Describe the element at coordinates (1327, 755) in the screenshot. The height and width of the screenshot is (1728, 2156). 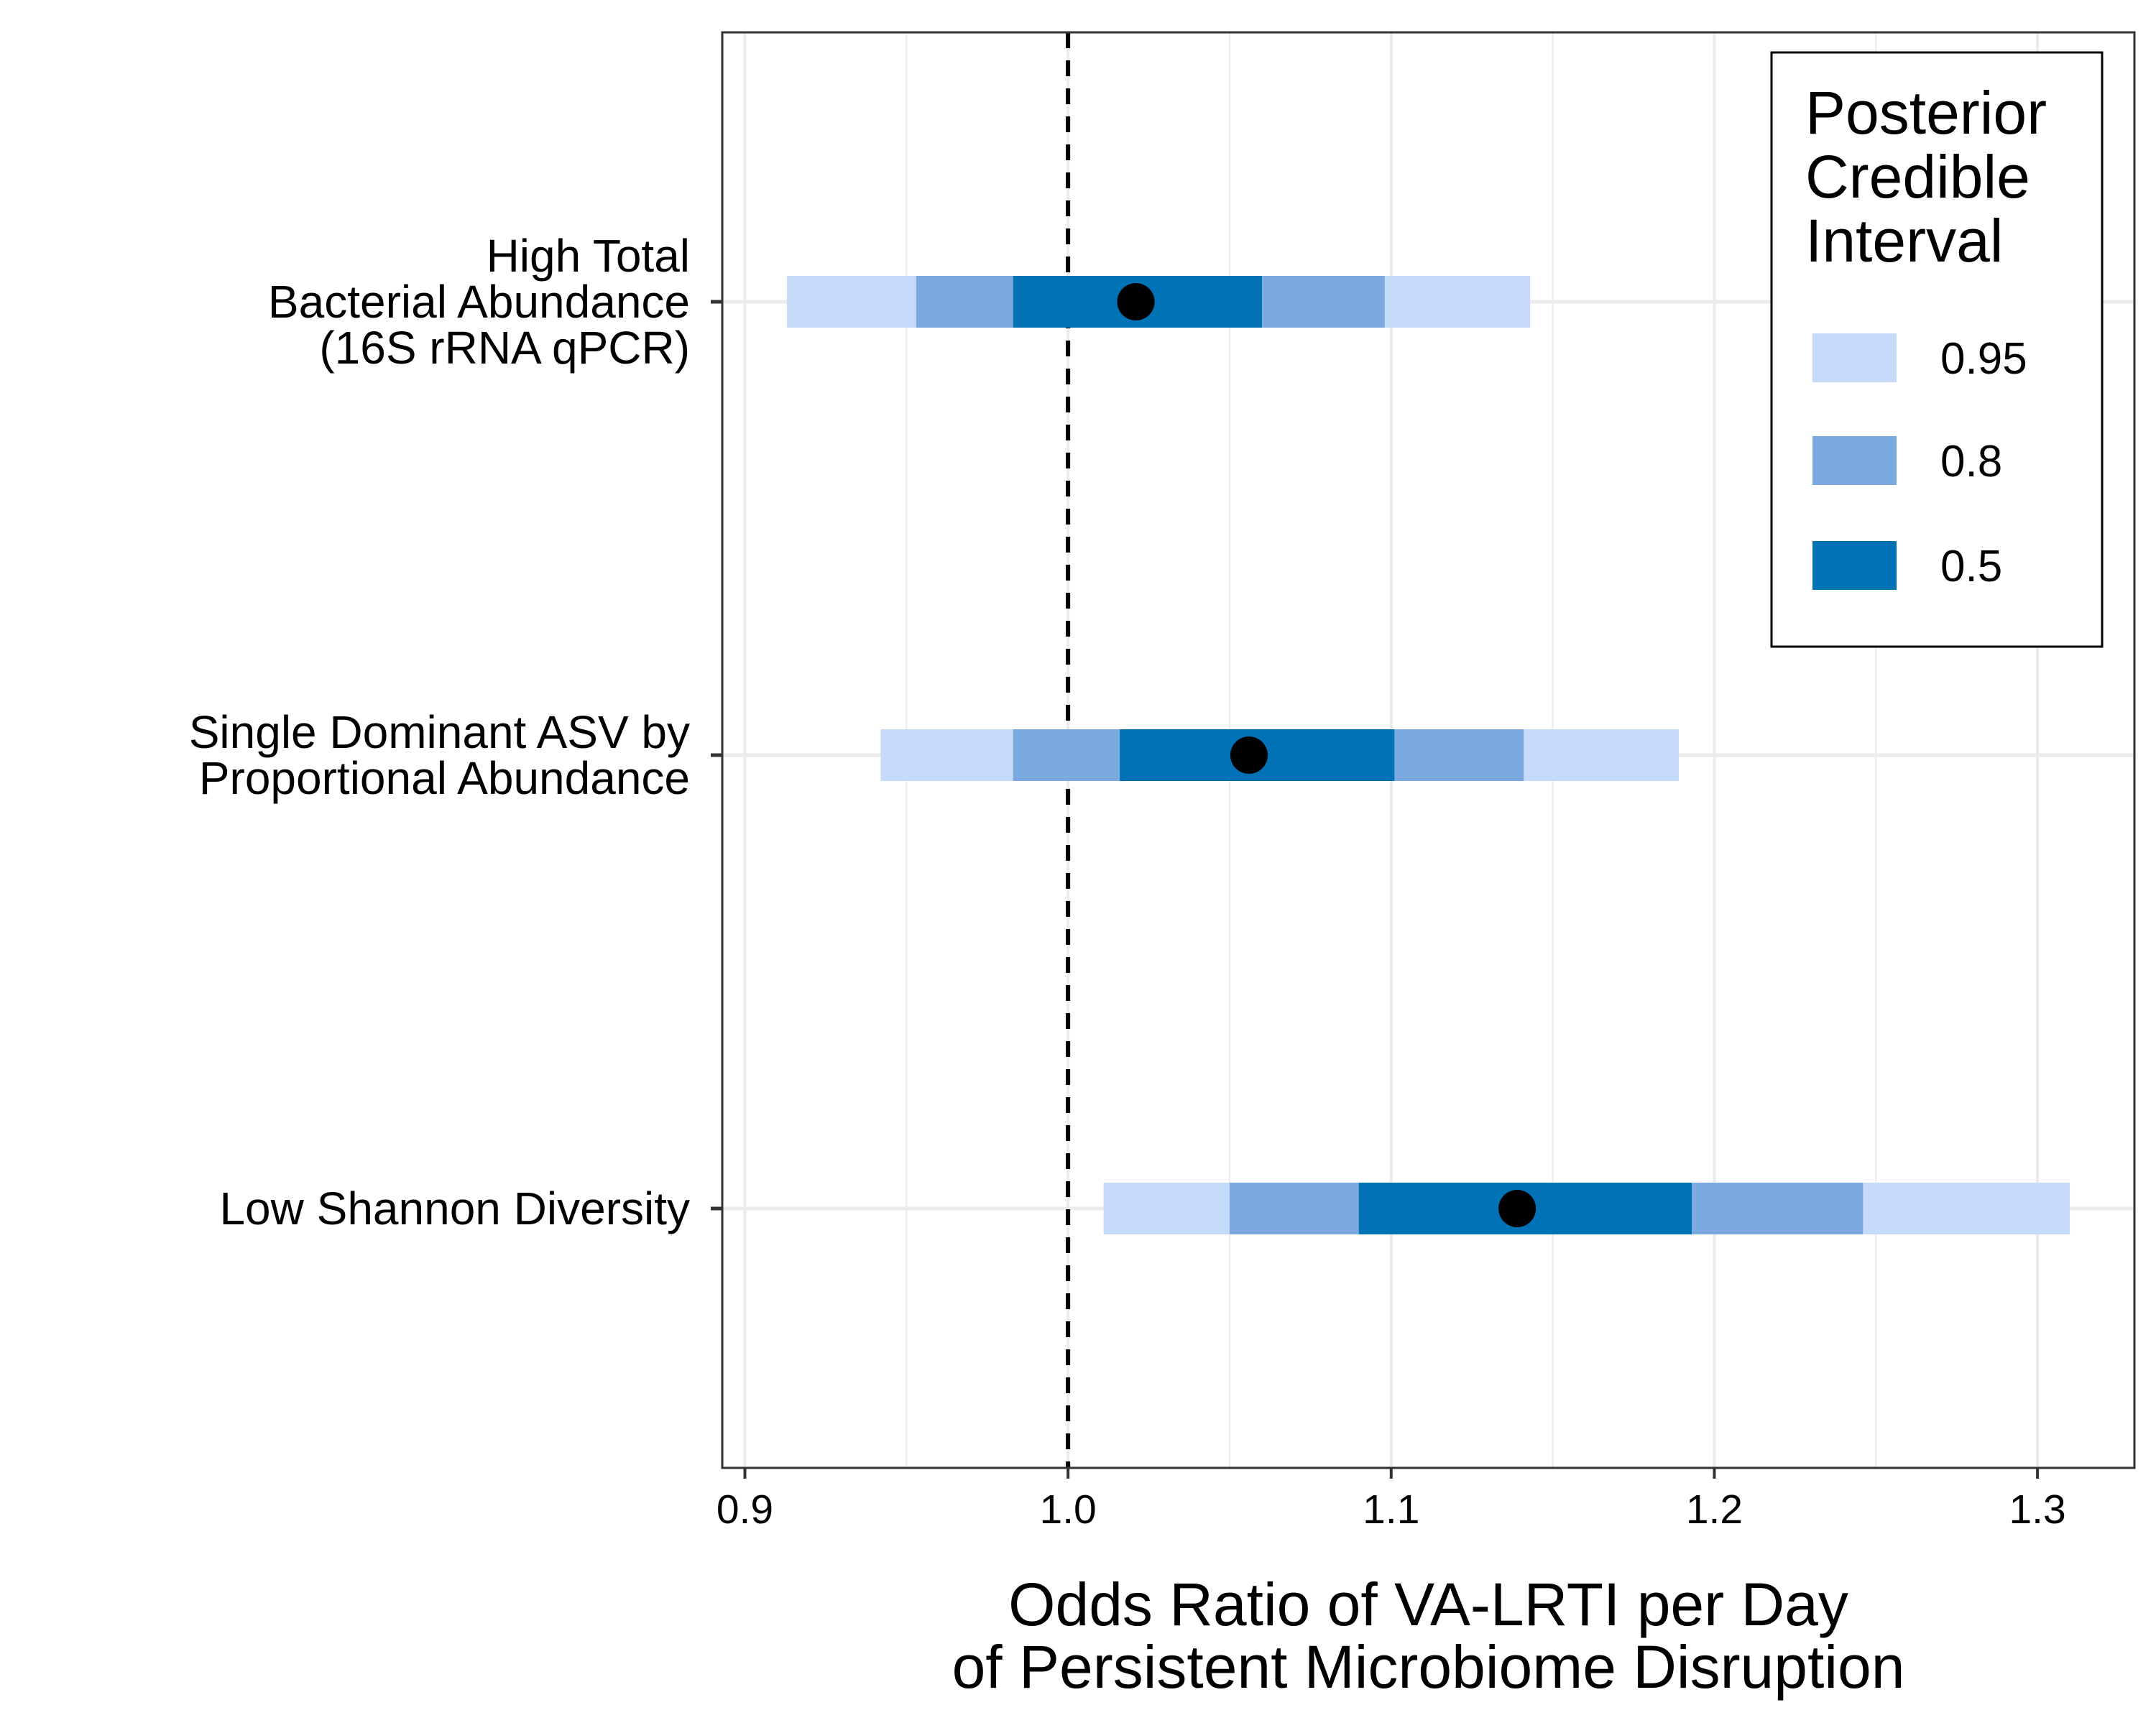
I see `median-point-layer` at that location.